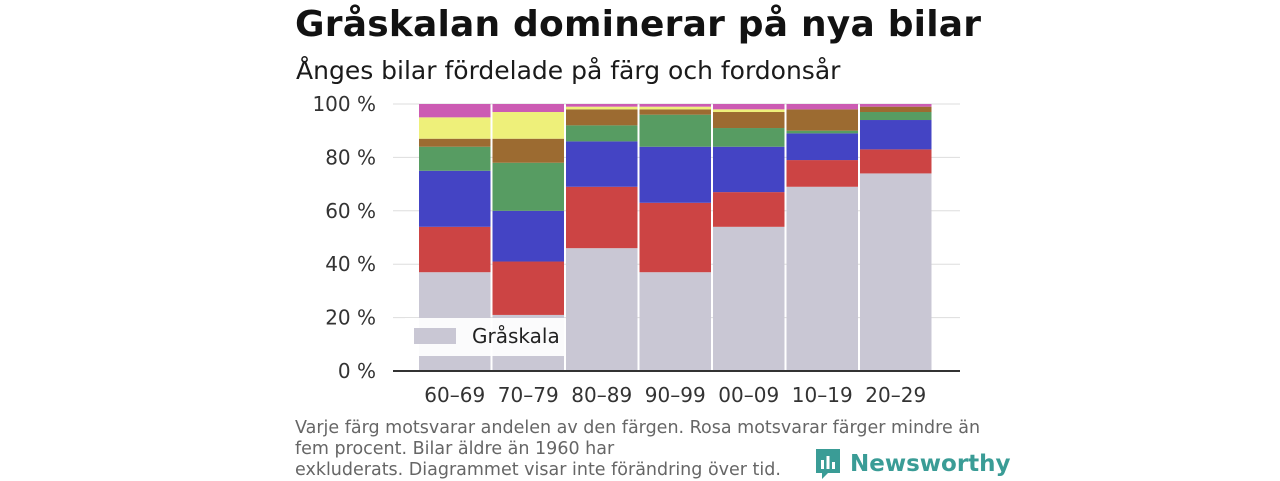  Describe the element at coordinates (454, 395) in the screenshot. I see `x-tick-label: 60–69` at that location.